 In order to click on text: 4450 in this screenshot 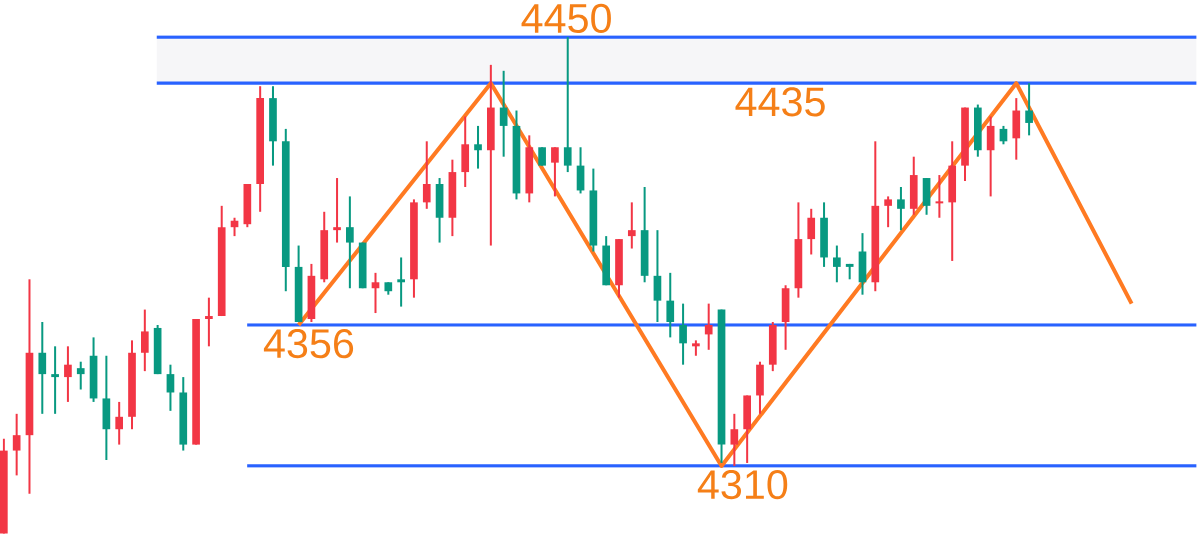, I will do `click(566, 18)`.